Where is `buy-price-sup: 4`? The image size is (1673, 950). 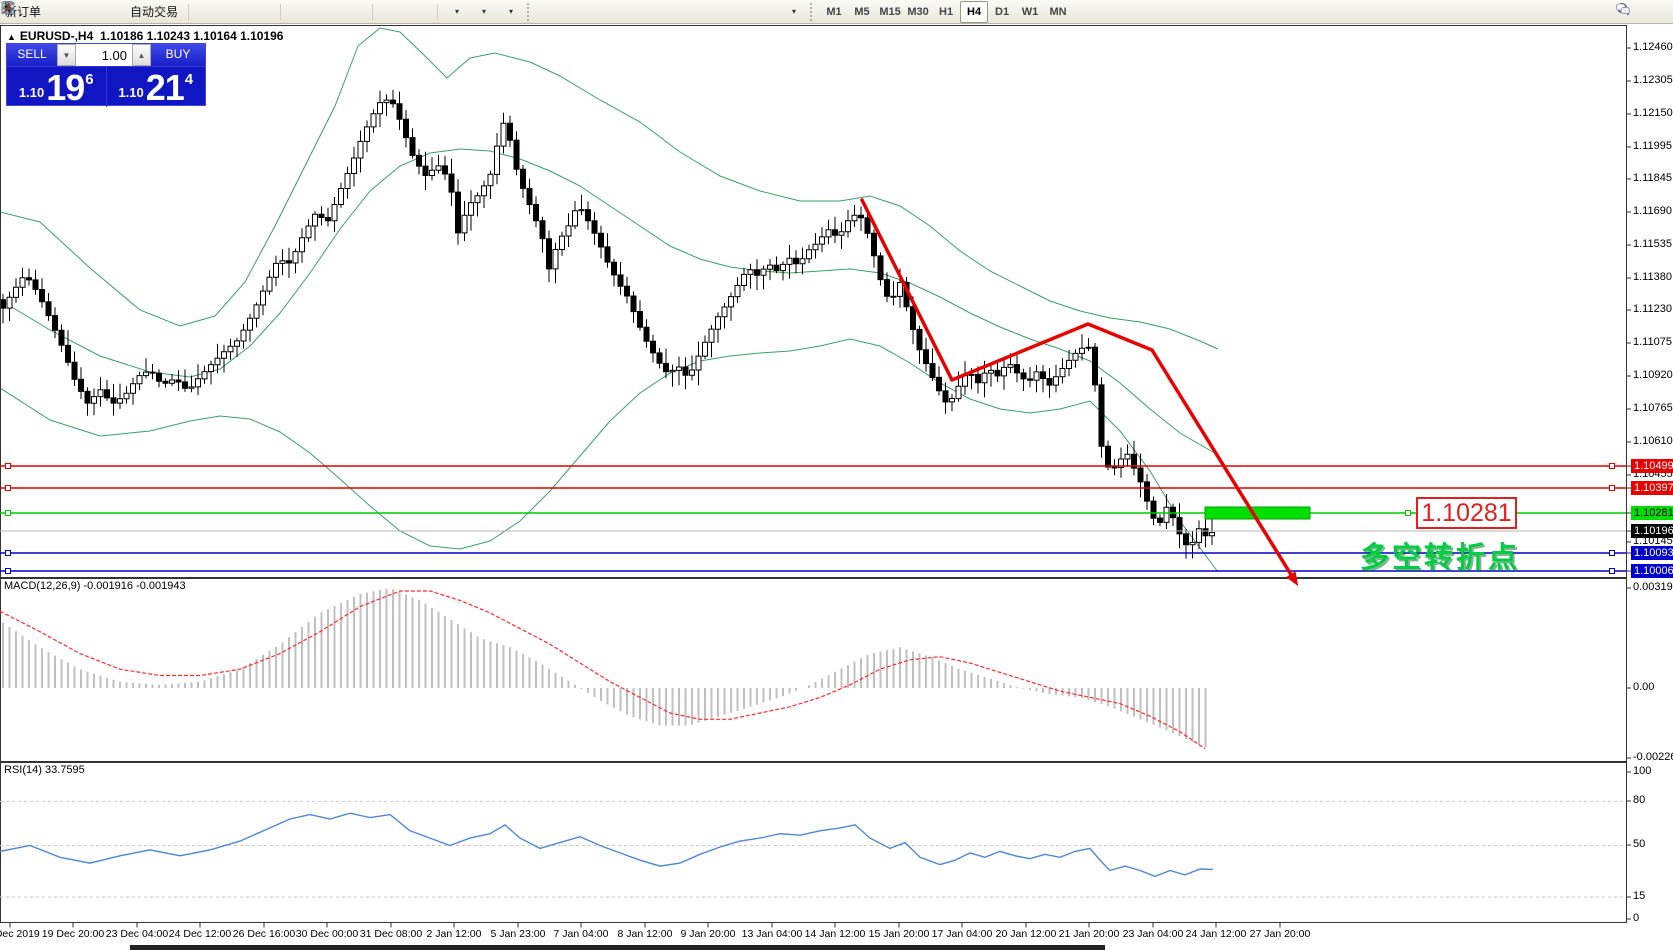
buy-price-sup: 4 is located at coordinates (189, 79).